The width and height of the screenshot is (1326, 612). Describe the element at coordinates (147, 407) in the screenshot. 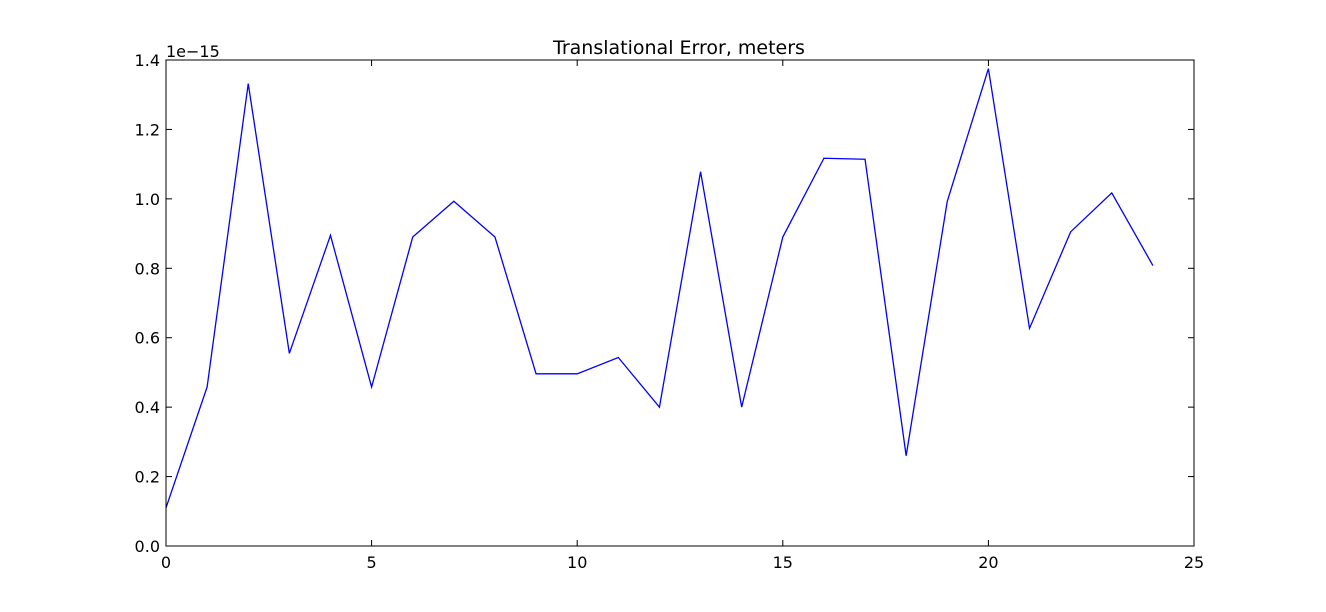

I see `y-tick-label: 0.4` at that location.